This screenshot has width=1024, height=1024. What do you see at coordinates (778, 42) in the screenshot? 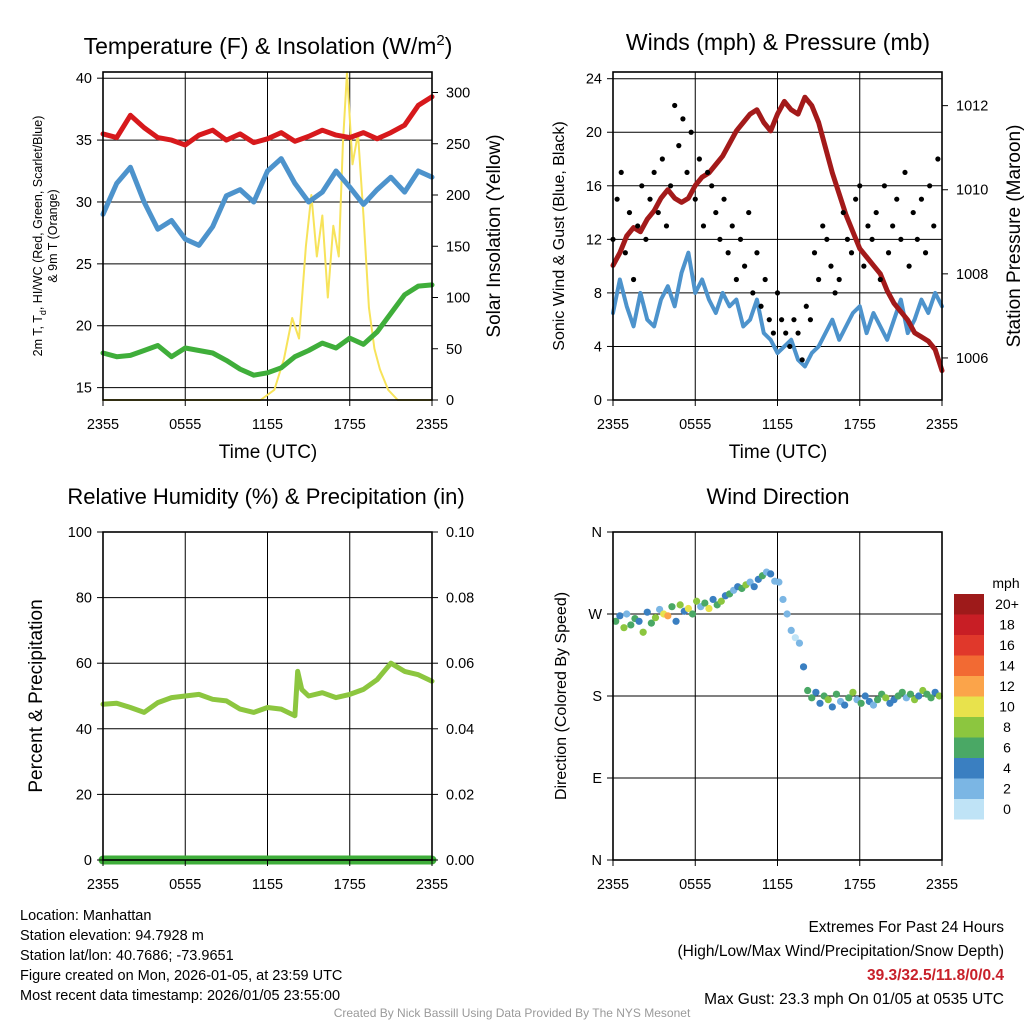
I see `wind-title: Winds (mph) & Pressure (mb)` at bounding box center [778, 42].